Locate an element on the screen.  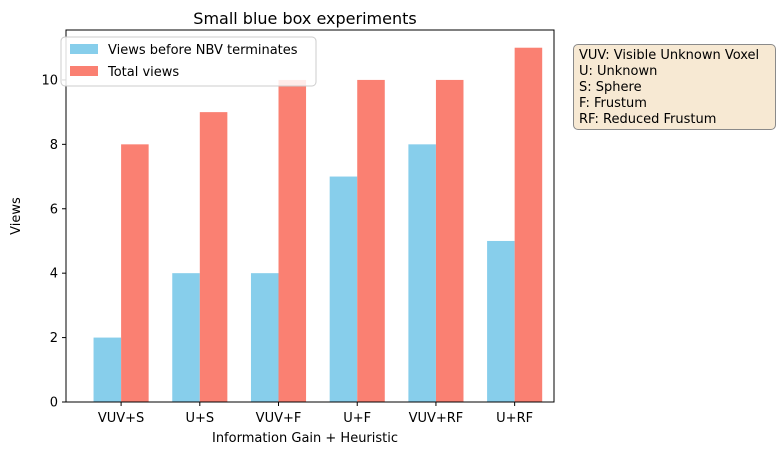
note-line: VUV: Visible Unknown Voxel is located at coordinates (669, 55).